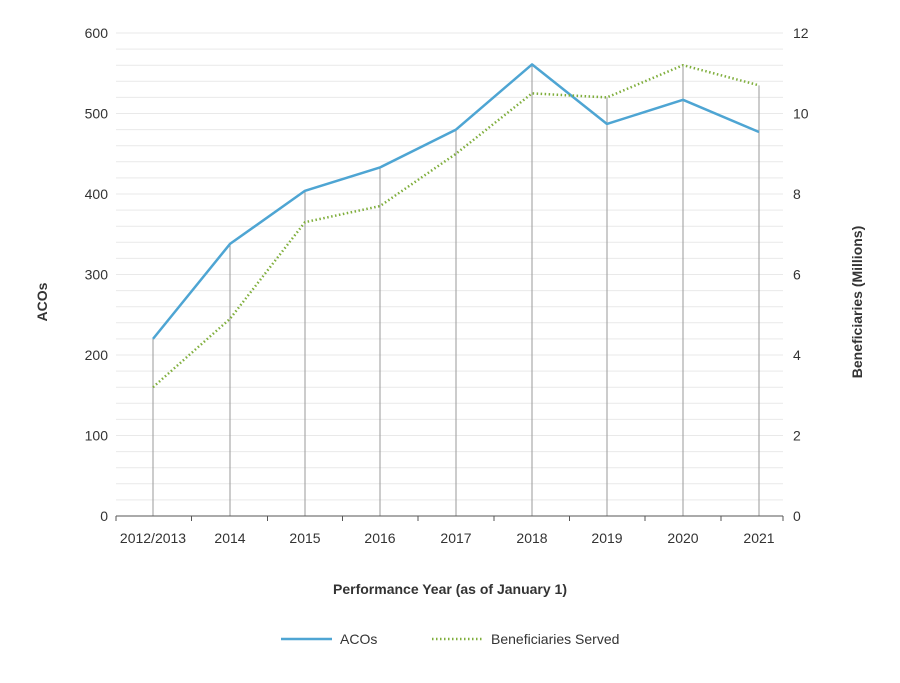  Describe the element at coordinates (97, 194) in the screenshot. I see `y-tick-label-left: 400` at that location.